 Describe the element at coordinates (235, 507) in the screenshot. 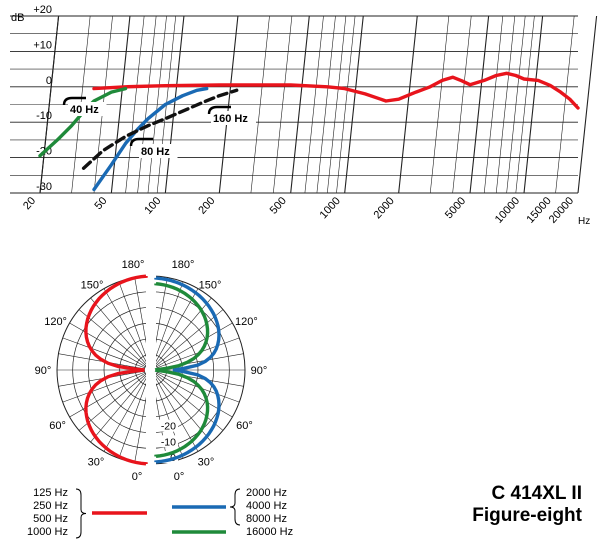

I see `legend-brace` at that location.